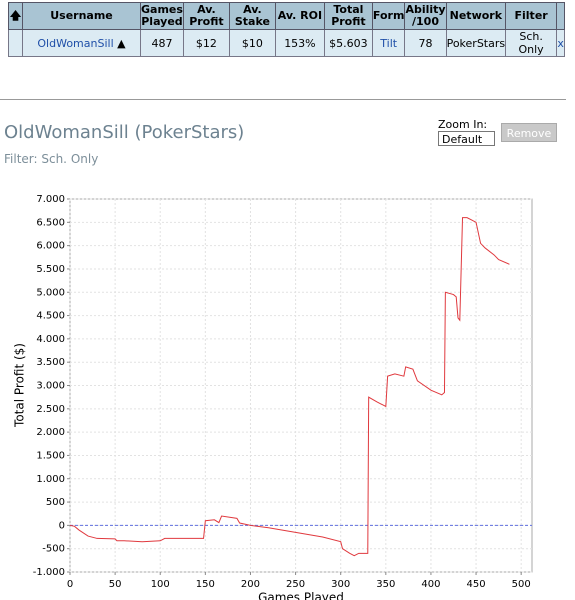 The image size is (575, 600). Describe the element at coordinates (50, 199) in the screenshot. I see `y-tick-label: 7.000` at that location.